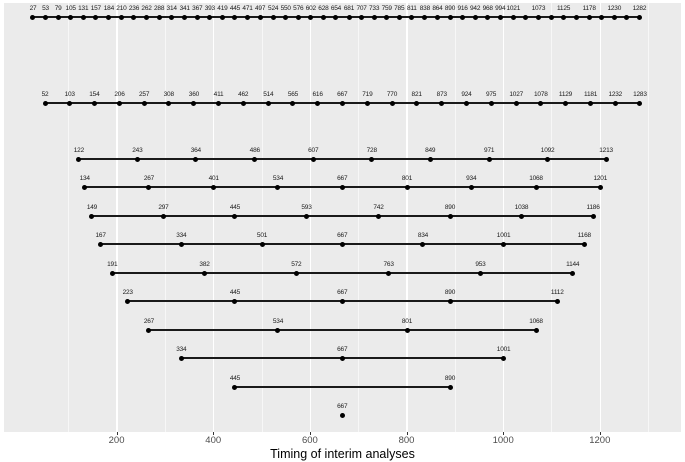  What do you see at coordinates (430, 150) in the screenshot?
I see `point-label: 849` at bounding box center [430, 150].